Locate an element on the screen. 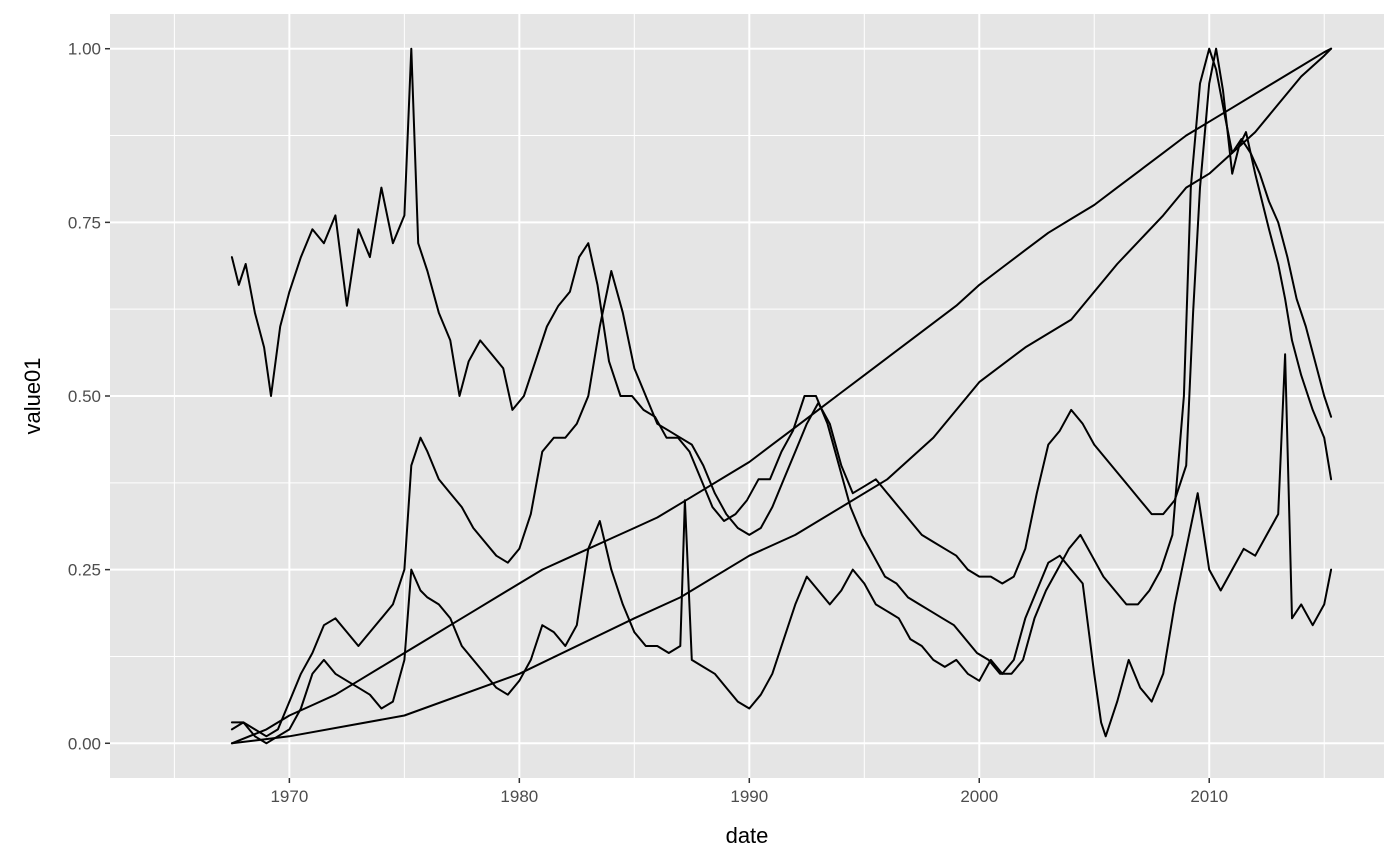  y-axis: 0.00 0.25 0.50 0.75 1.00 is located at coordinates (89, 396).